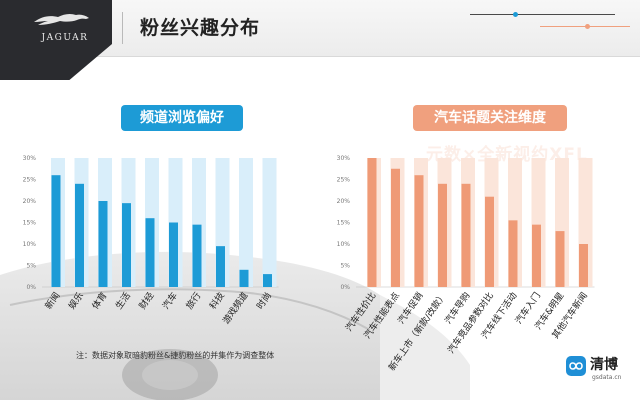  What do you see at coordinates (30, 244) in the screenshot?
I see `left-y-tick-label: 10%` at bounding box center [30, 244].